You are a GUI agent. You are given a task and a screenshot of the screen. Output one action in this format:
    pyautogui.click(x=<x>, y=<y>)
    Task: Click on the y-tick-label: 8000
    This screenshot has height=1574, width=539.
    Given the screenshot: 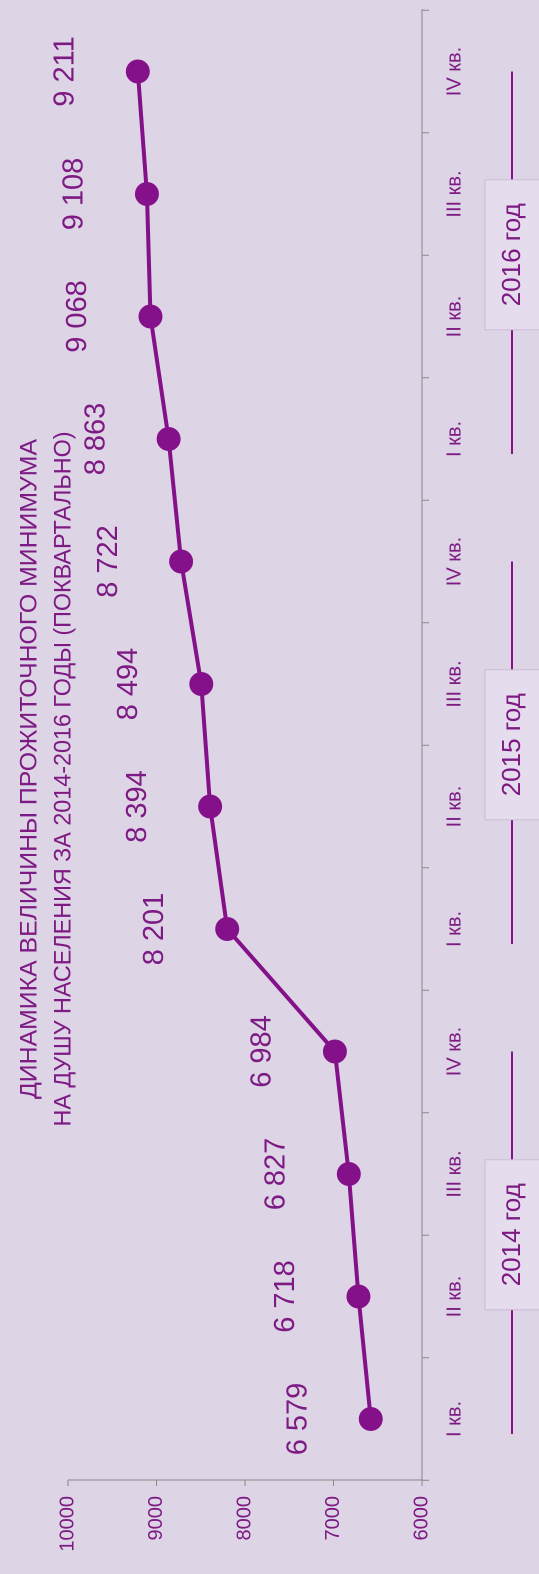 What is the action you would take?
    pyautogui.click(x=244, y=1518)
    